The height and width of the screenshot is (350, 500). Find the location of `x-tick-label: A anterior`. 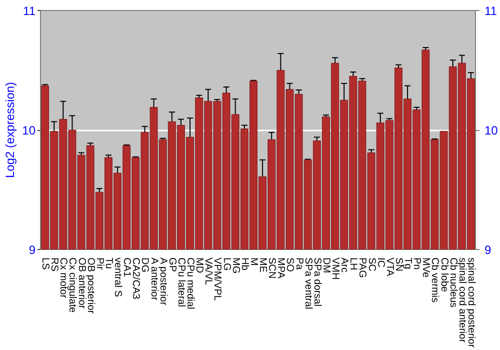

x-tick-label: A anterior is located at coordinates (154, 279).